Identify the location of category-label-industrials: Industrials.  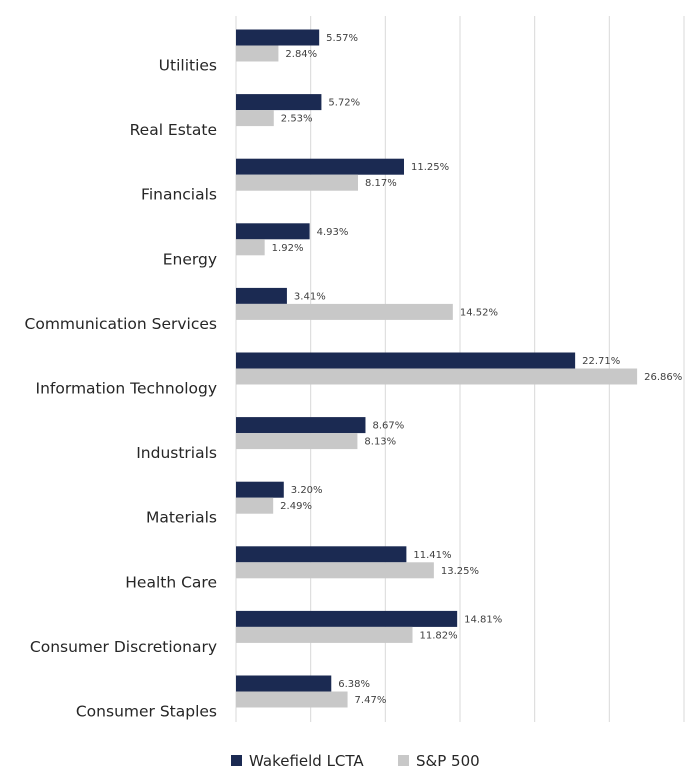
(176, 453).